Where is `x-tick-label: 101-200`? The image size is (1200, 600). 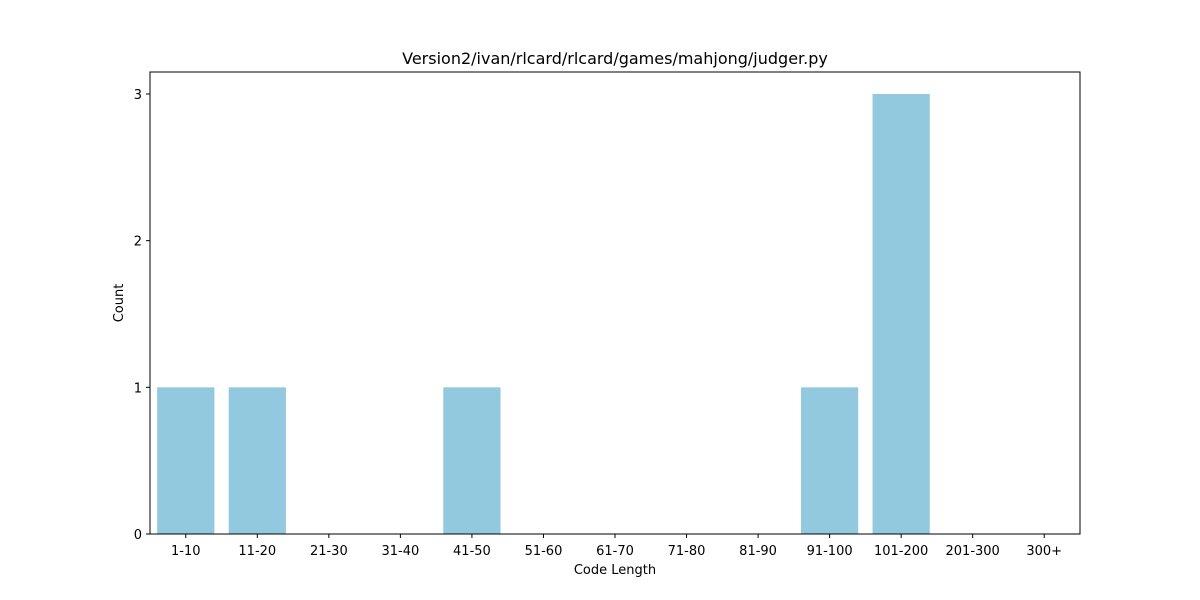 x-tick-label: 101-200 is located at coordinates (901, 551).